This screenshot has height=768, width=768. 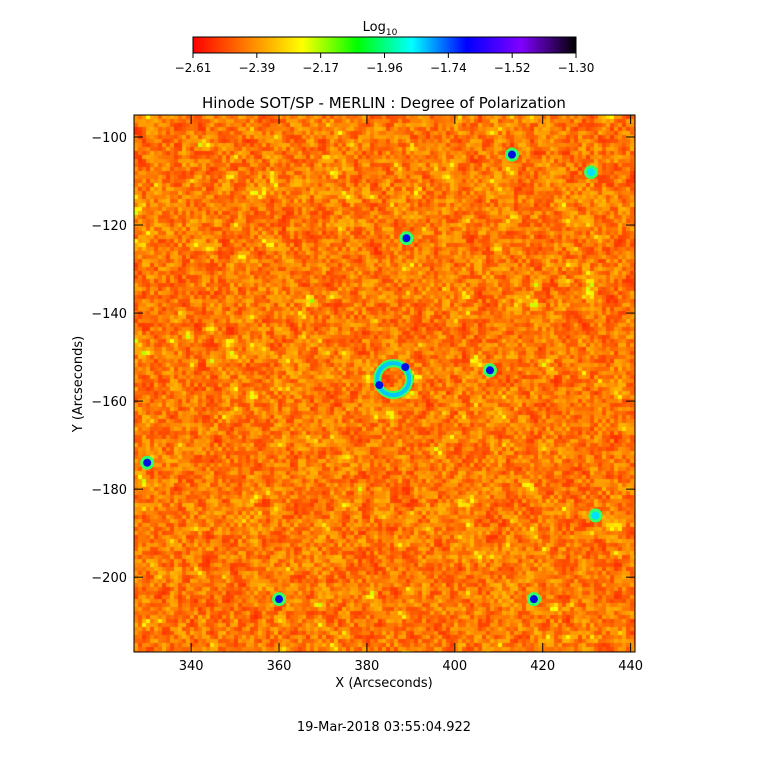 I want to click on x-tick-label: 400, so click(x=454, y=666).